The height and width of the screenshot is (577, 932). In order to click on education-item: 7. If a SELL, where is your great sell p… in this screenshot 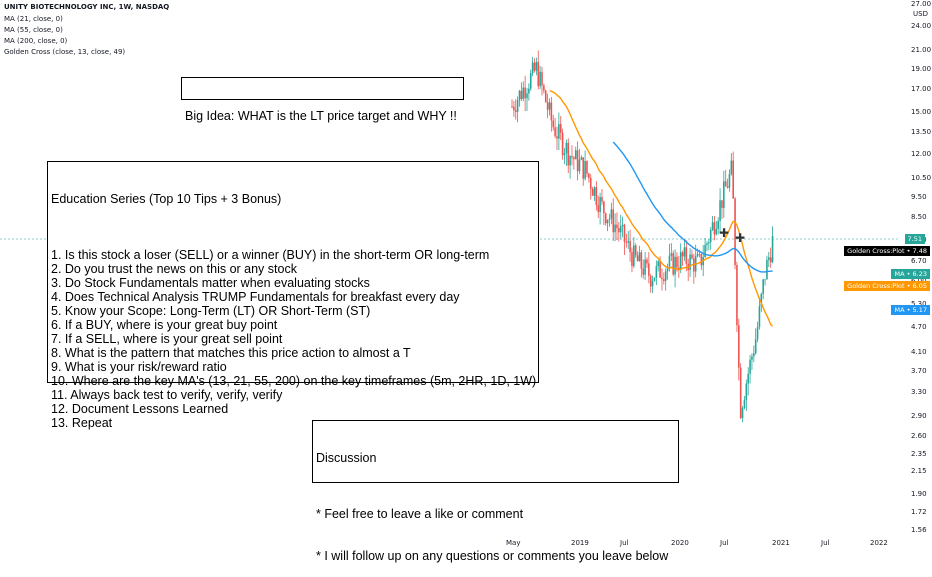, I will do `click(167, 339)`.